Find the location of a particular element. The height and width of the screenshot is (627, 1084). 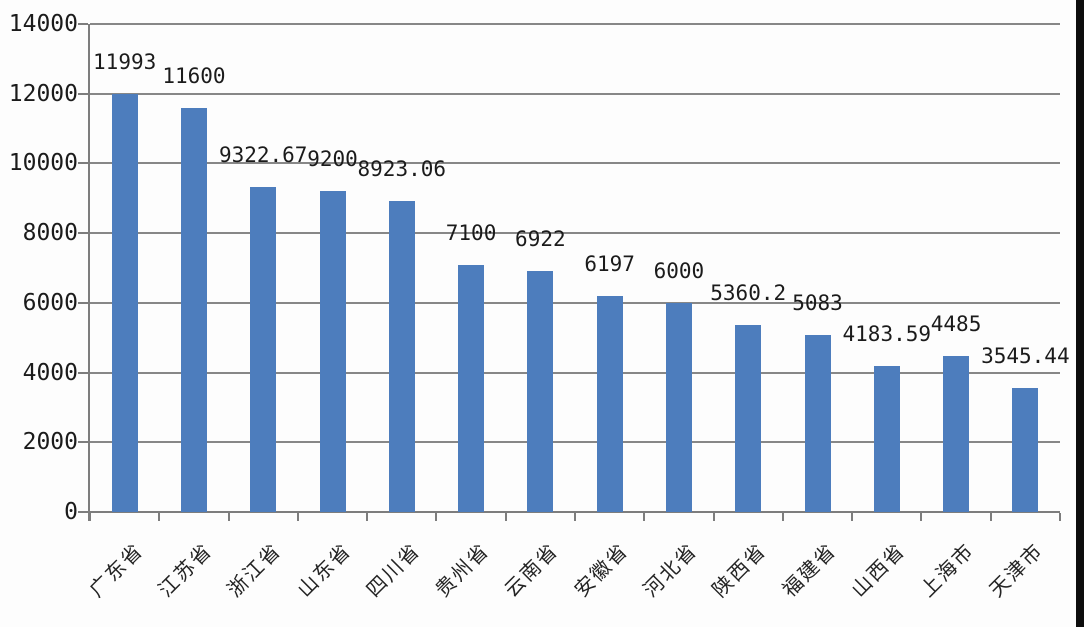

bar-value-label: 6000 is located at coordinates (679, 270).